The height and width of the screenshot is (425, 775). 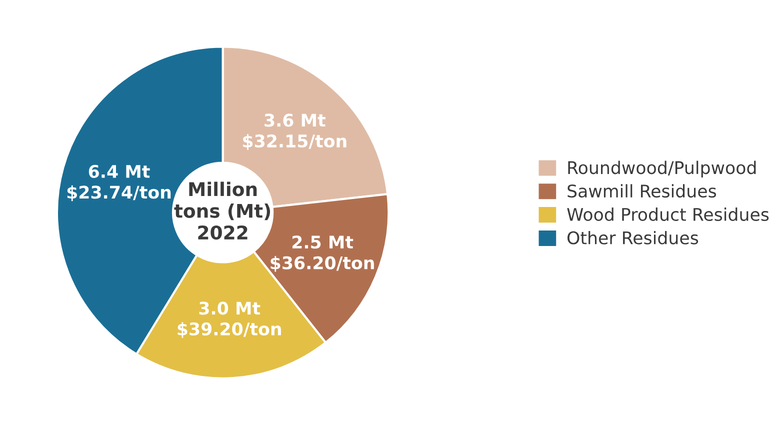 What do you see at coordinates (119, 183) in the screenshot?
I see `data-label: 6.4 Mt $23.74/ton` at bounding box center [119, 183].